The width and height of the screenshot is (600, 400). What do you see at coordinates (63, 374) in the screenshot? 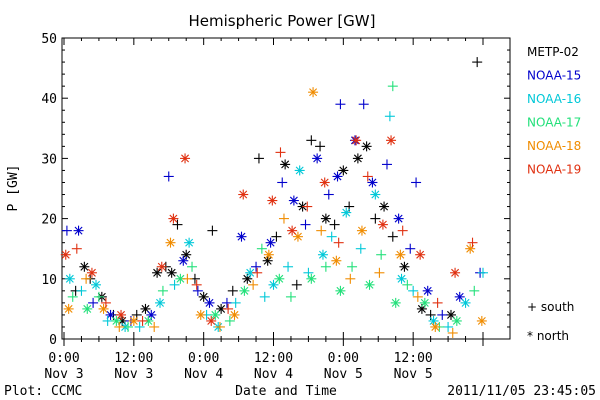
I see `x-tick-date-label: Nov 3` at bounding box center [63, 374].